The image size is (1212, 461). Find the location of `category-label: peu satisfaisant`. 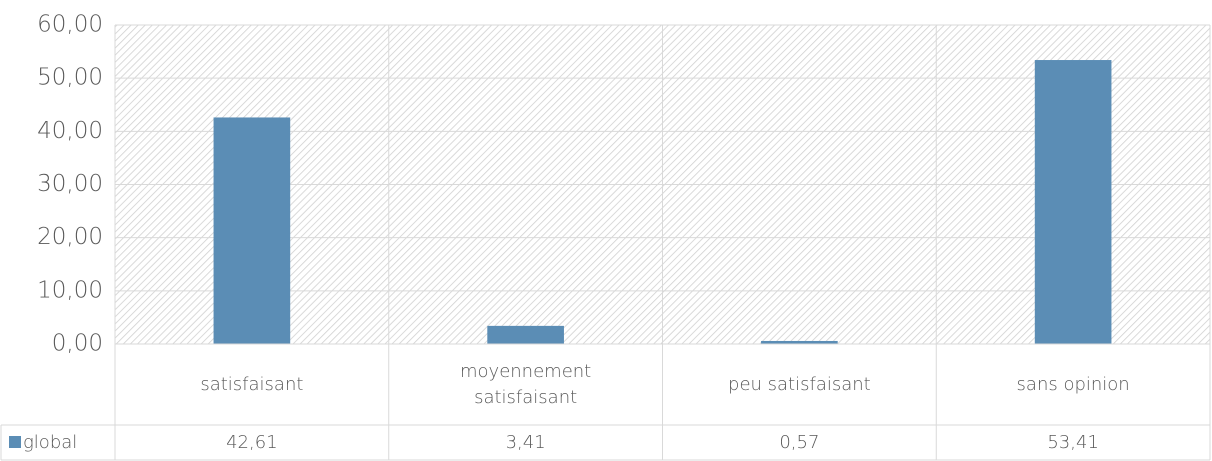

category-label: peu satisfaisant is located at coordinates (799, 384).